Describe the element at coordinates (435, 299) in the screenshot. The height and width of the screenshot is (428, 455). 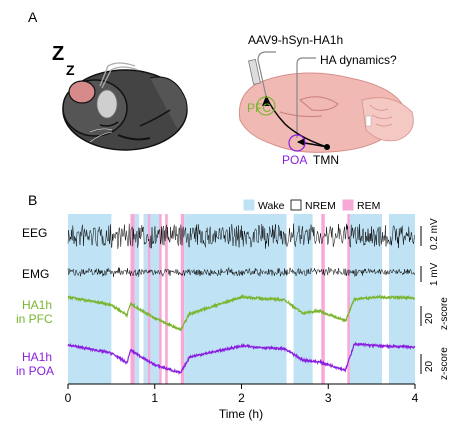
I see `scale-bars: 0.2 mV 1 mV 20 z-score 20 z-score` at that location.